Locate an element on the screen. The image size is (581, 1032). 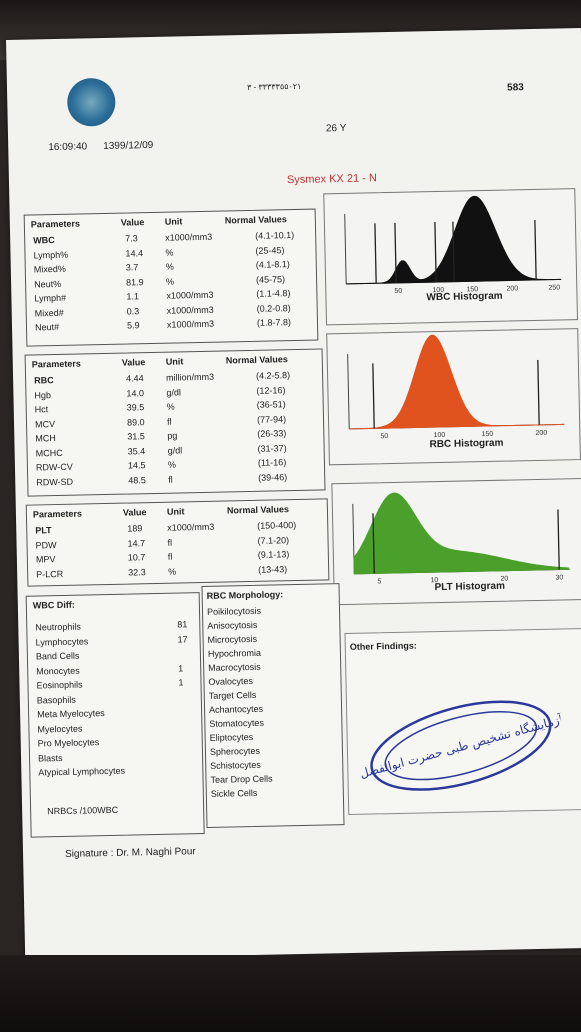
wbc-tick-200: 200 is located at coordinates (512, 288).